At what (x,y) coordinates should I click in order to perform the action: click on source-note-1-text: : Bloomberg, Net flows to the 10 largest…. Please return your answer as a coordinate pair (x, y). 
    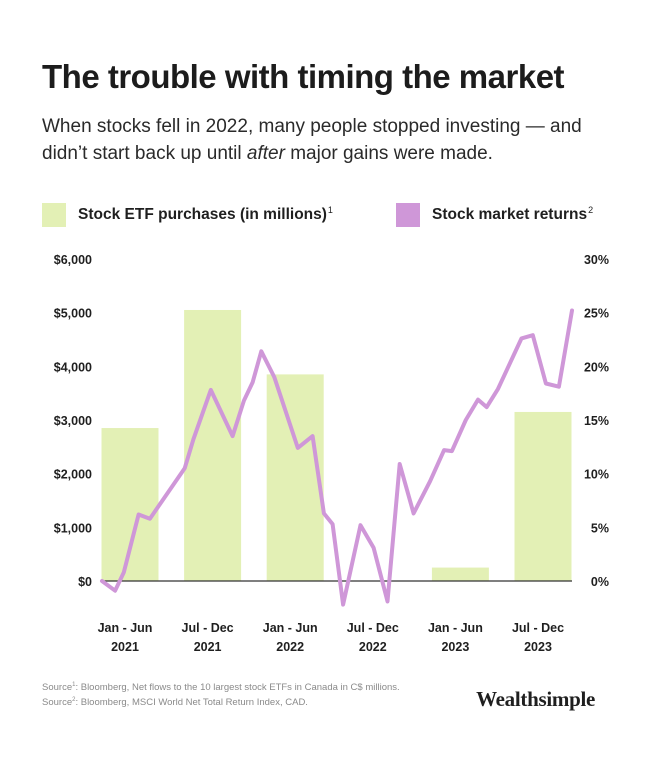
    Looking at the image, I should click on (237, 688).